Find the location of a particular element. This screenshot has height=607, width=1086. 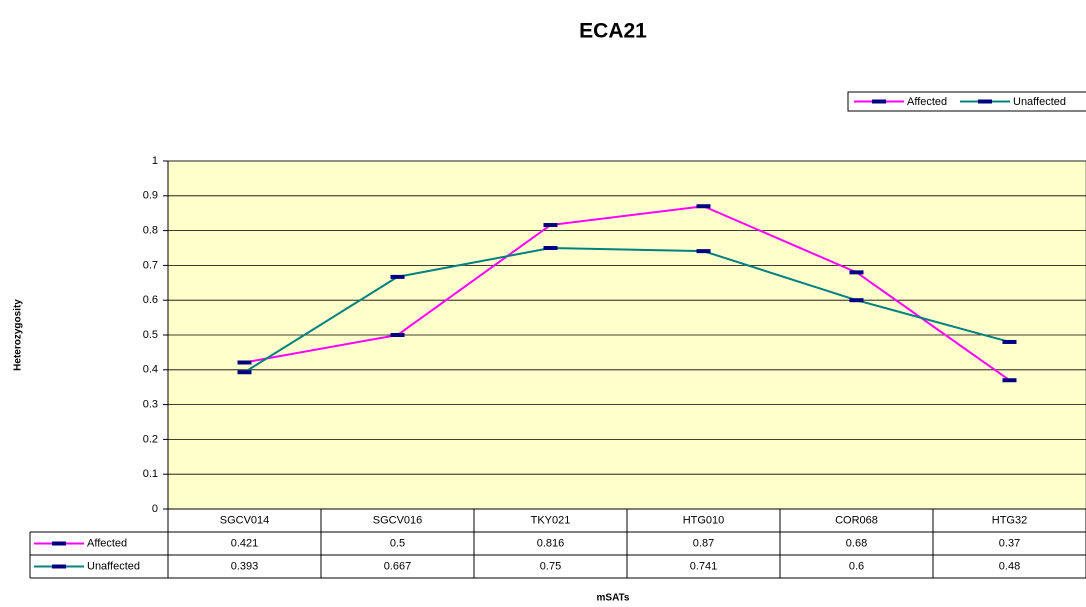

y-tick-label: 0.3 is located at coordinates (150, 405).